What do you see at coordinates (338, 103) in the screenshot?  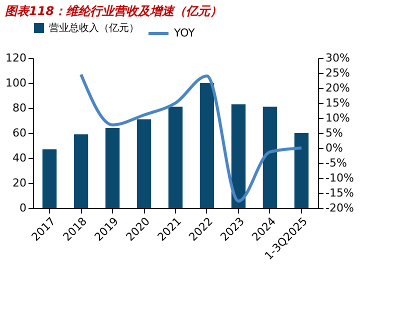 I see `y2-tick-label: 15%` at bounding box center [338, 103].